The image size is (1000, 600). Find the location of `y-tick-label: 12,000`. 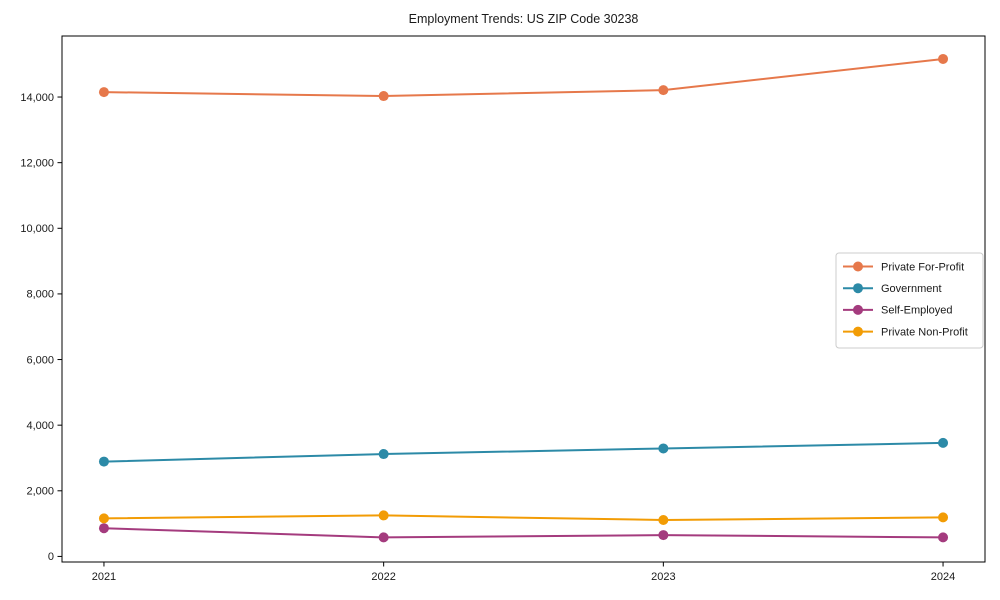

y-tick-label: 12,000 is located at coordinates (37, 163).